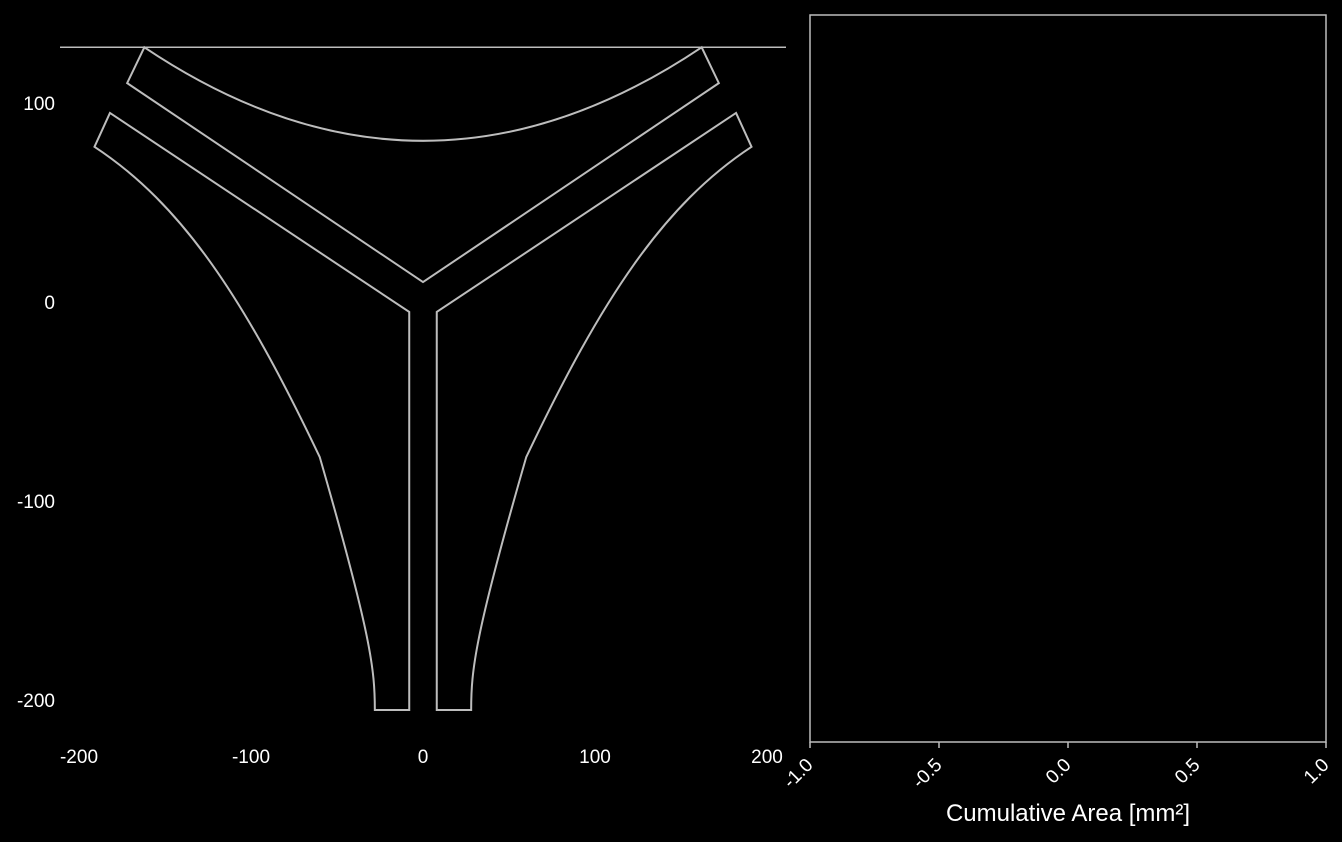 Image resolution: width=1342 pixels, height=842 pixels. I want to click on y-tick-labels: 100 0 -100 -200, so click(36, 403).